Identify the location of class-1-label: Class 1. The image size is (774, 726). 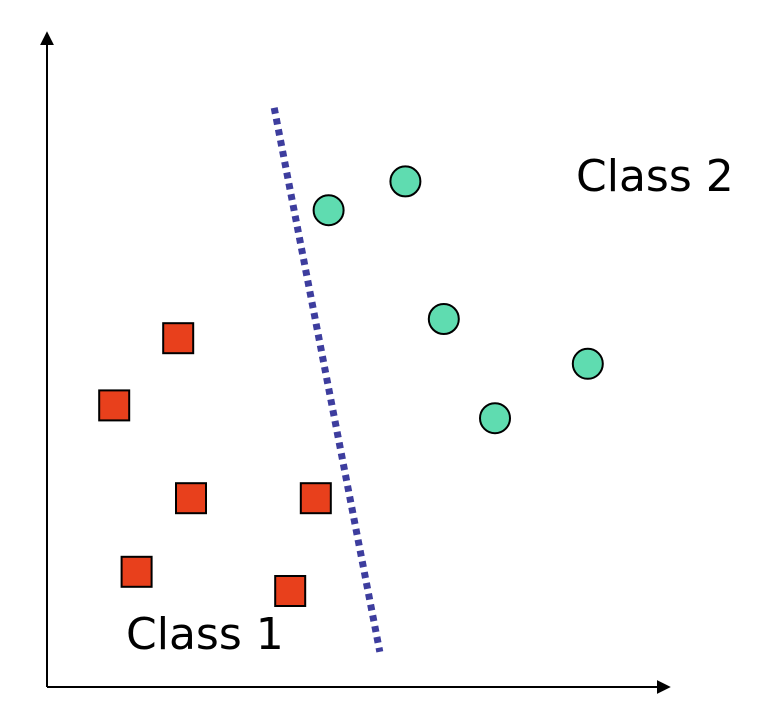
(205, 634).